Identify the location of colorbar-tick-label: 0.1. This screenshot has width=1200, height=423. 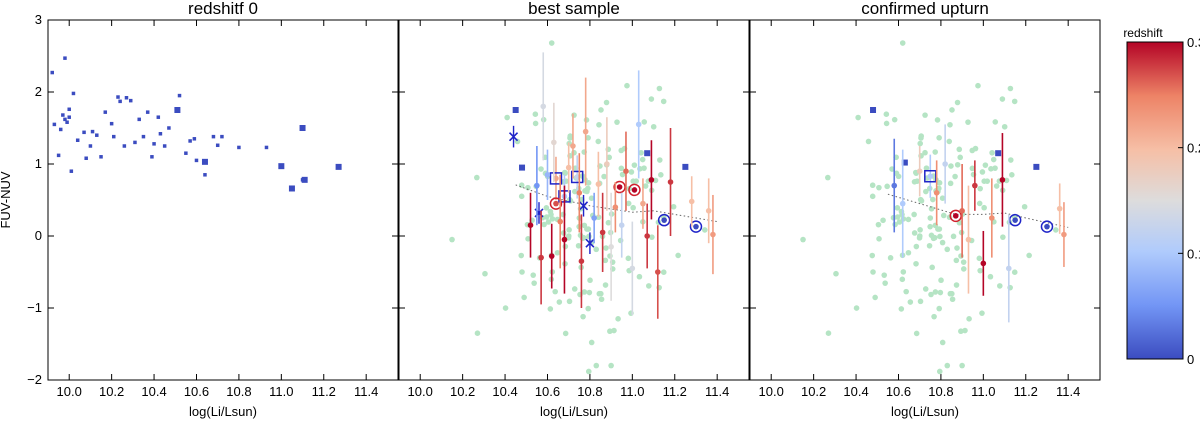
(1193, 253).